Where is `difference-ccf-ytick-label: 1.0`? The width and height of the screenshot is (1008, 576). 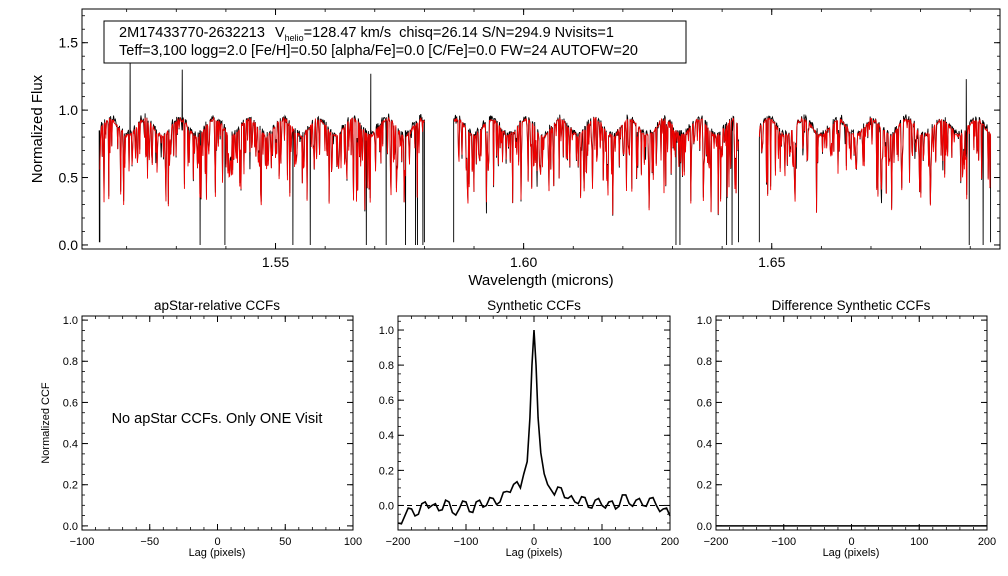 difference-ccf-ytick-label: 1.0 is located at coordinates (704, 321).